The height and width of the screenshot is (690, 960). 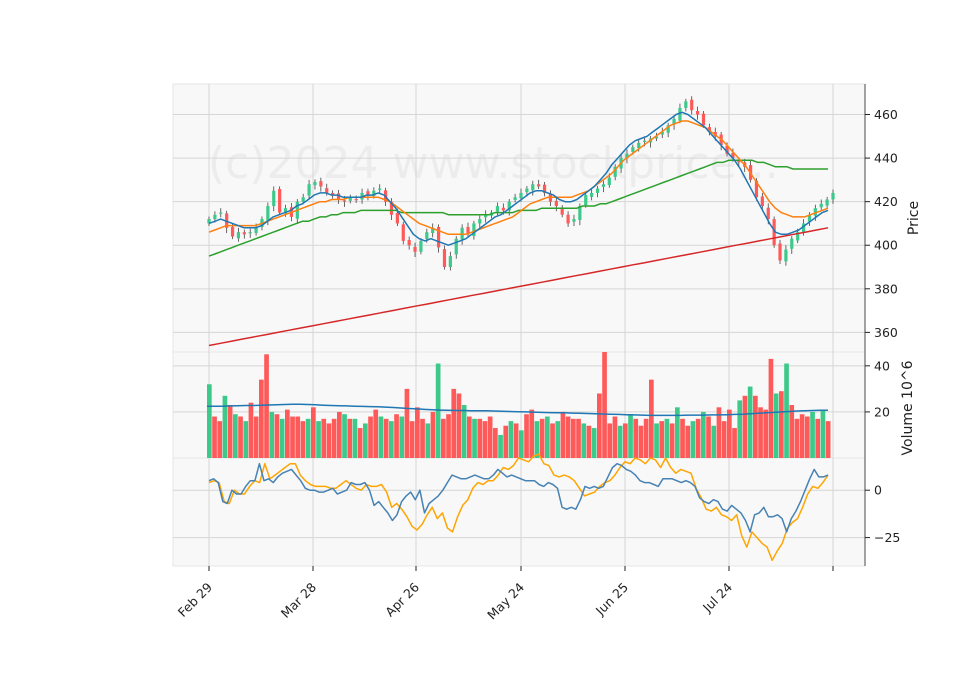 I want to click on price-tick-label-1: 380, so click(x=886, y=288).